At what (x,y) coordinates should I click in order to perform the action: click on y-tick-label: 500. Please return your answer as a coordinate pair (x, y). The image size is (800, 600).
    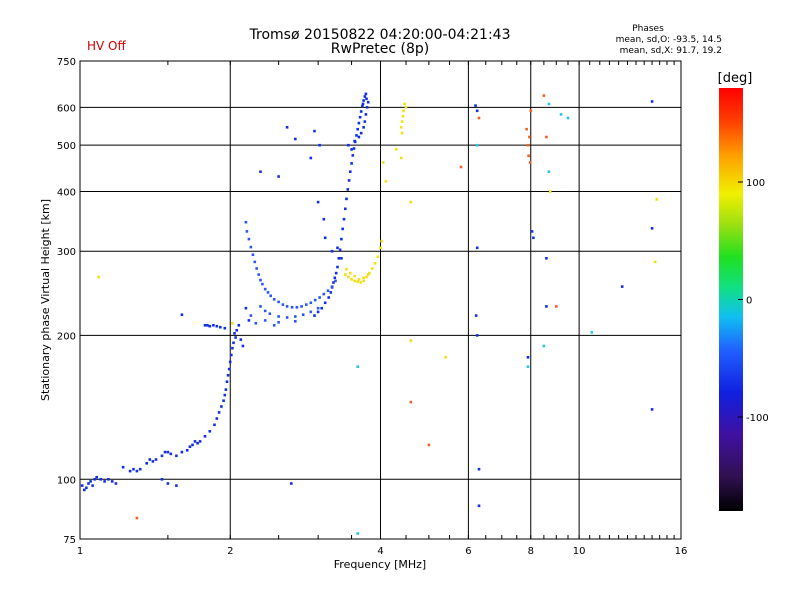
    Looking at the image, I should click on (66, 146).